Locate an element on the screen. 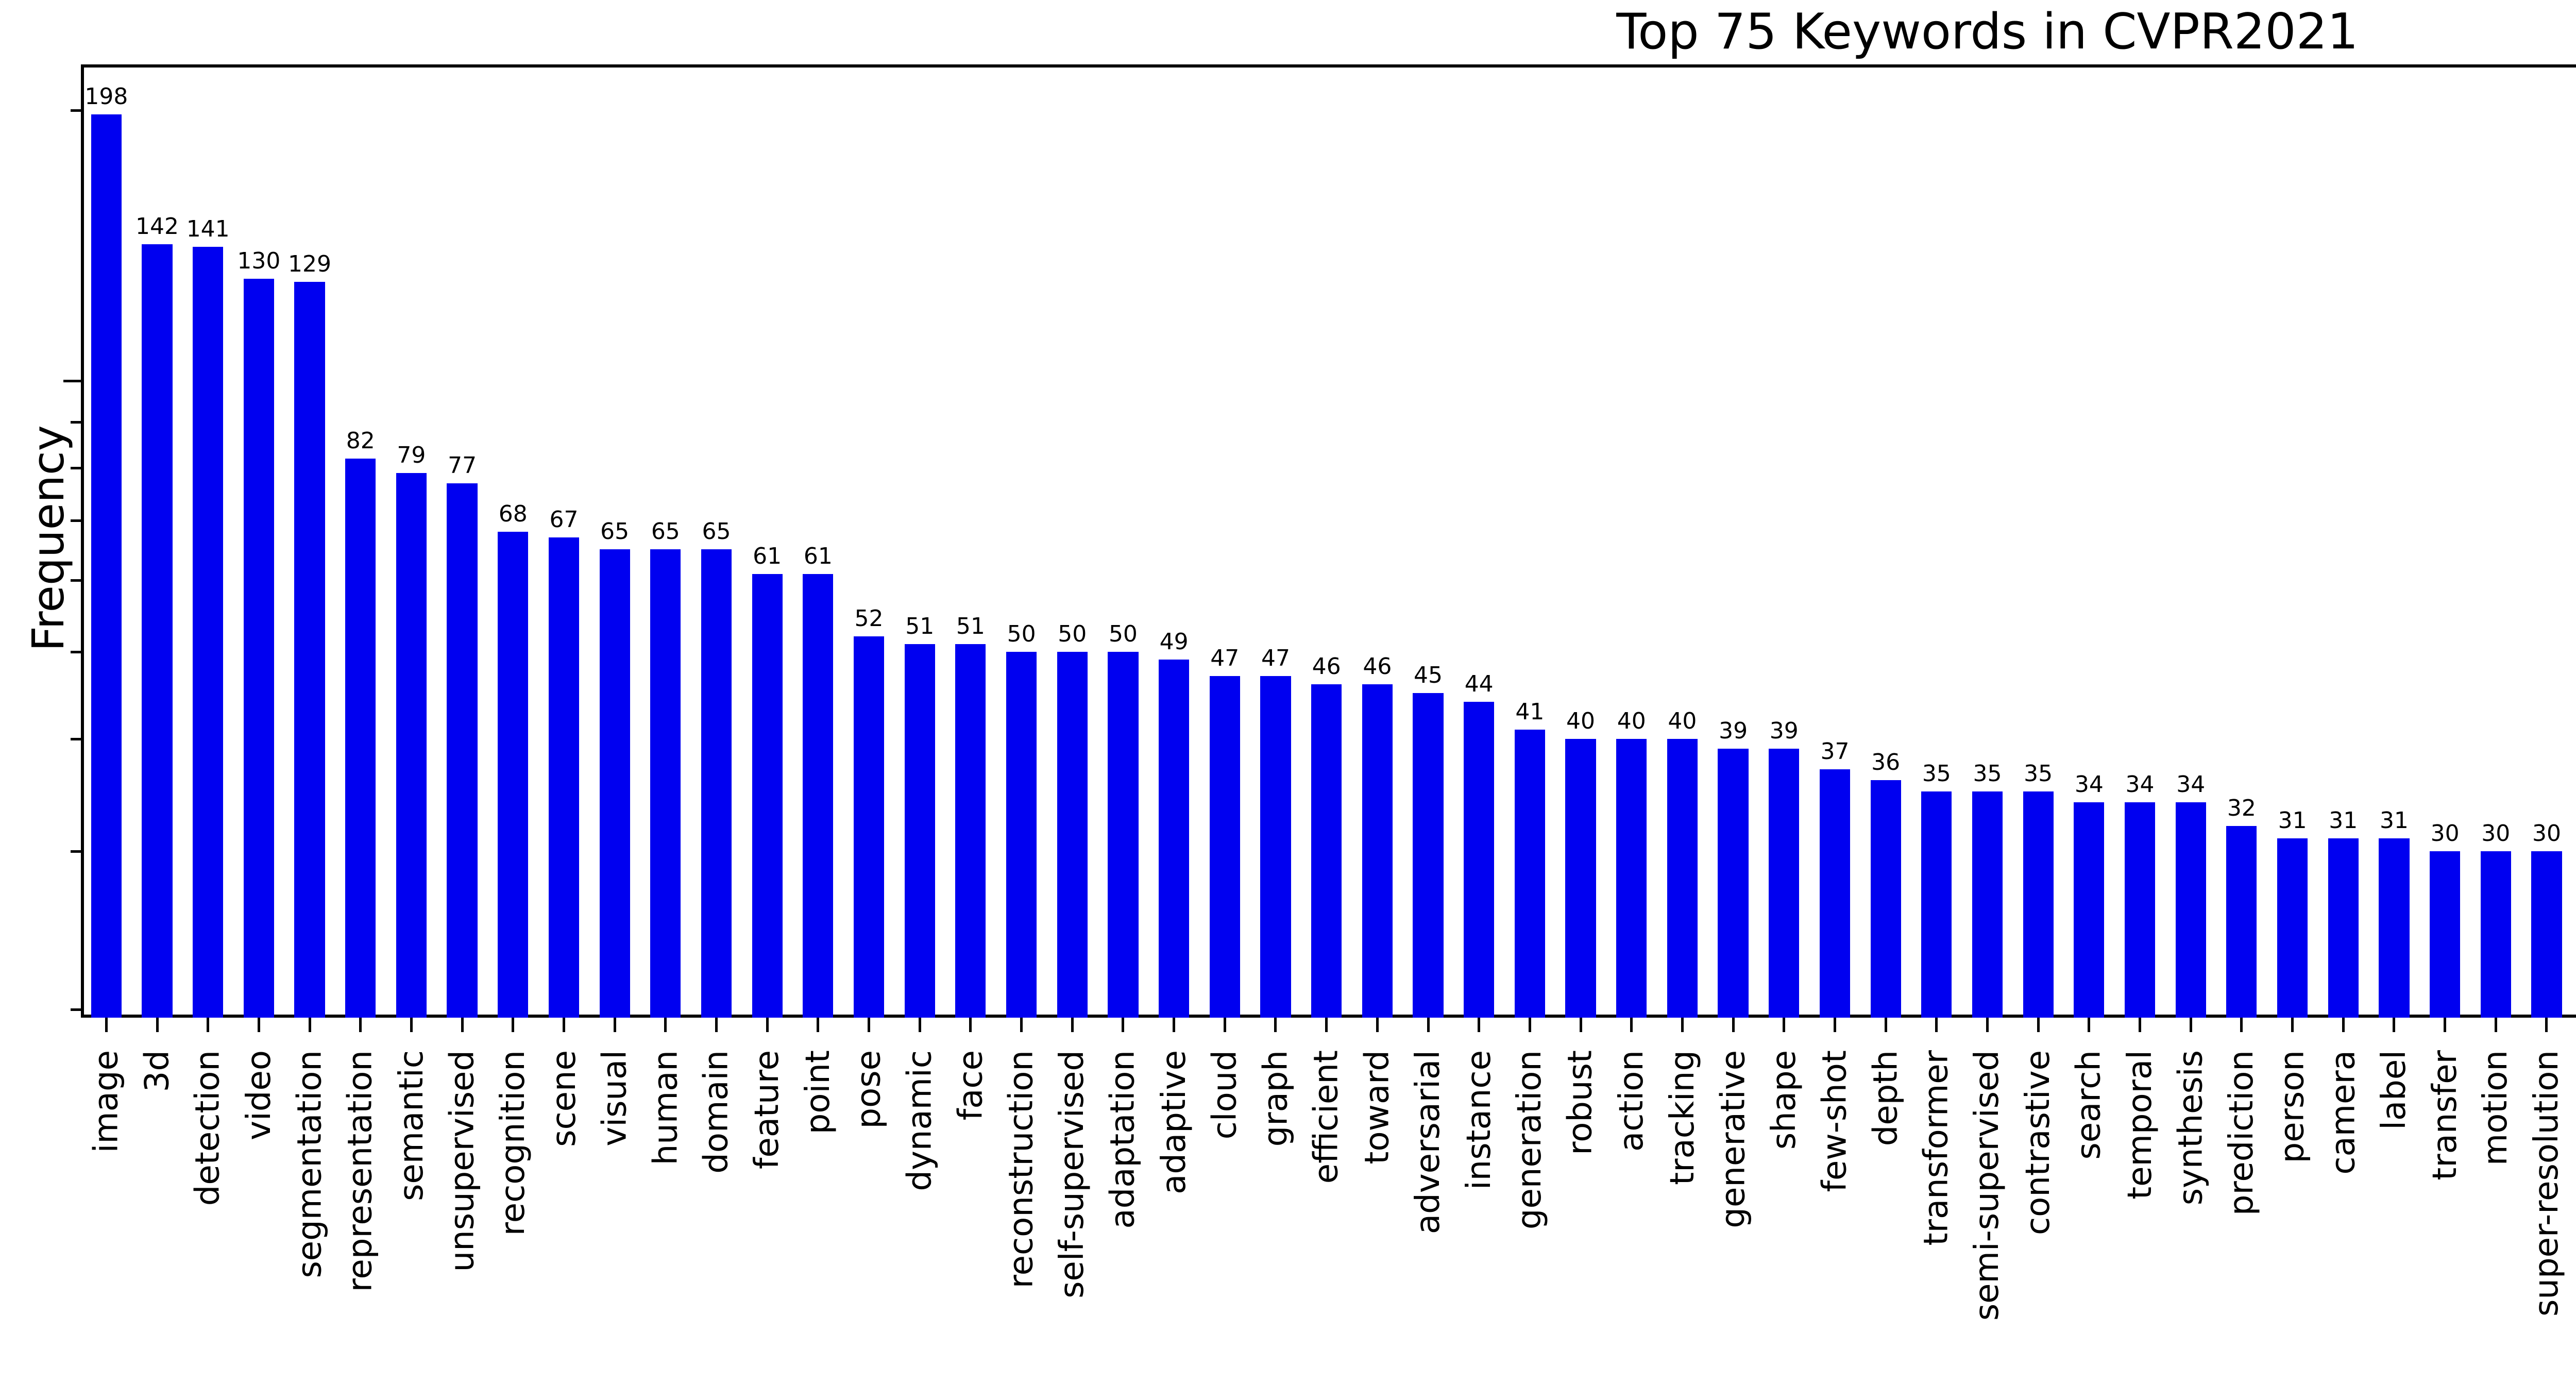 The width and height of the screenshot is (2576, 1400). x-tick-label: robust is located at coordinates (1581, 1102).